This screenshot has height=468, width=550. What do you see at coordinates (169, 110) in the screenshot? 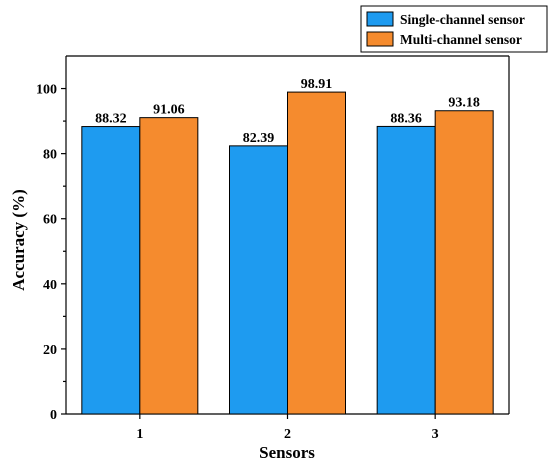
I see `data-label: 91.06` at bounding box center [169, 110].